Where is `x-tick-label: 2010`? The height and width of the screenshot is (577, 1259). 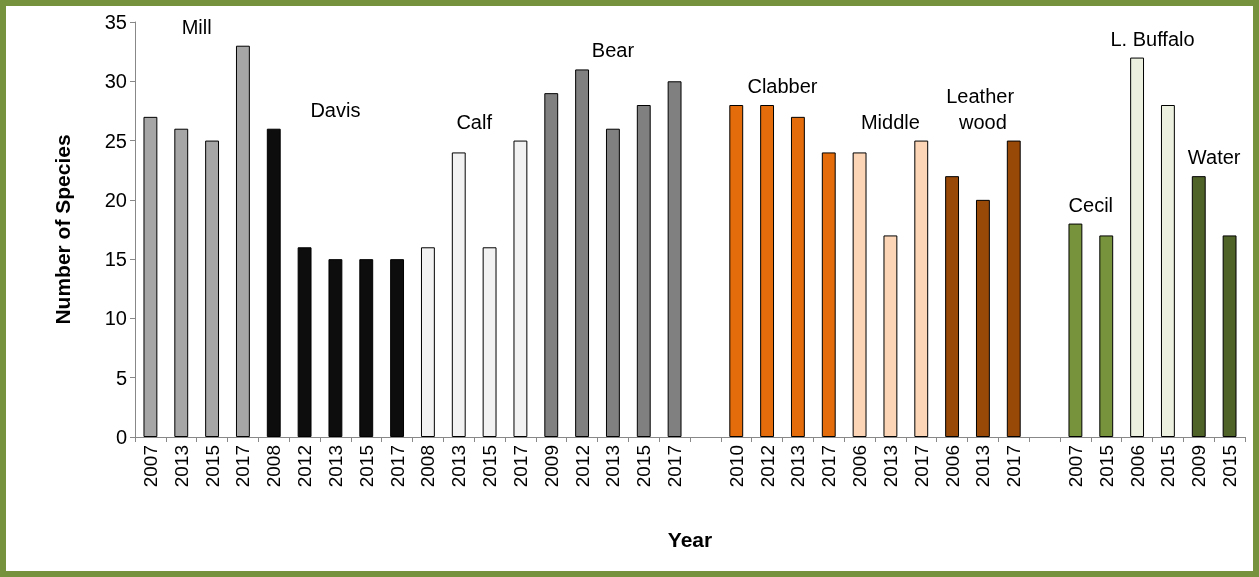
x-tick-label: 2010 is located at coordinates (736, 466).